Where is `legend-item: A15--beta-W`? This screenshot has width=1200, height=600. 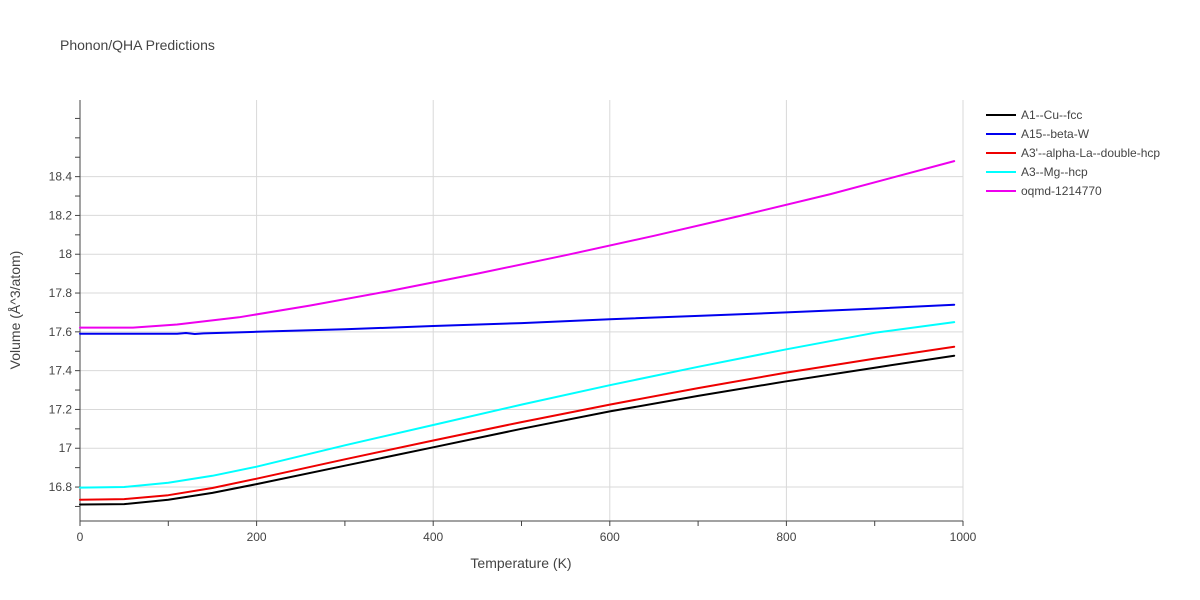 legend-item: A15--beta-W is located at coordinates (1038, 134).